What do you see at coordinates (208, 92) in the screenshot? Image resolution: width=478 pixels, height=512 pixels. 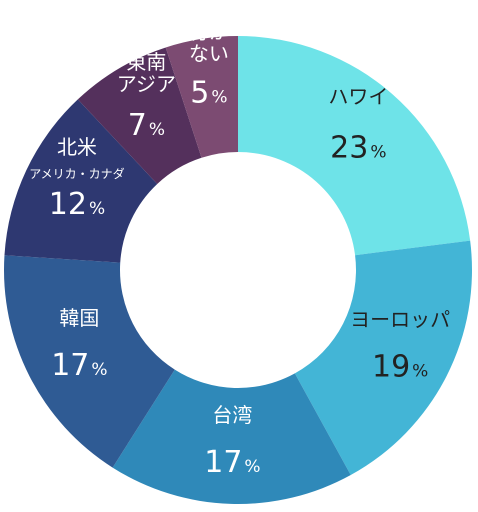 I see `slice-value-label-7: 5%` at bounding box center [208, 92].